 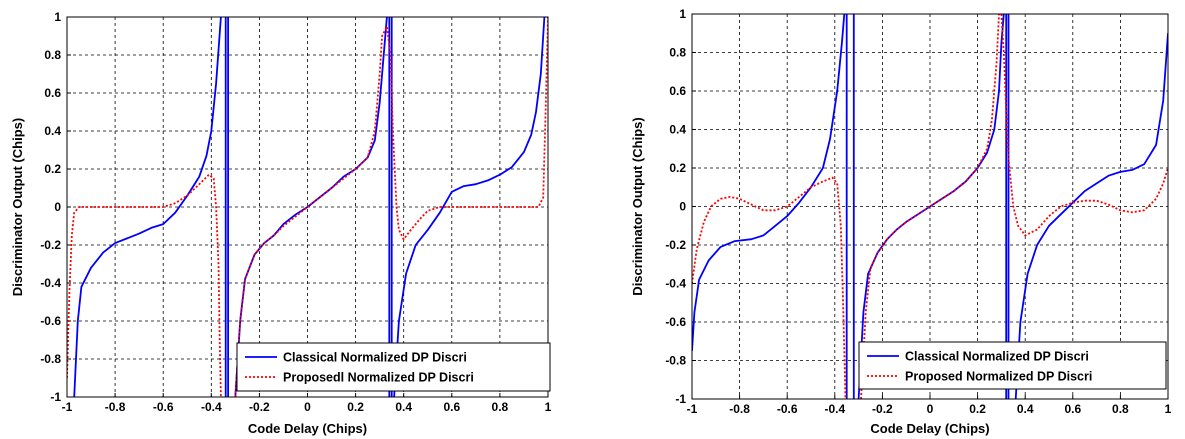 What do you see at coordinates (998, 377) in the screenshot?
I see `legend-label: Proposed Normalized DP Discri` at bounding box center [998, 377].